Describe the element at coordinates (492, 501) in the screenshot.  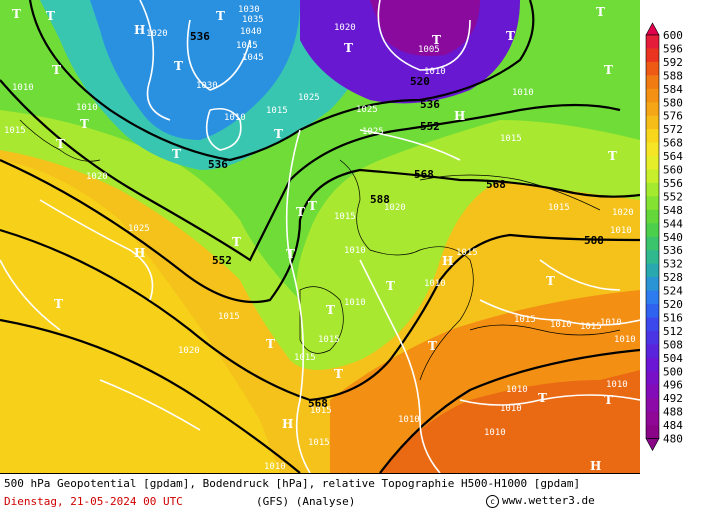
I see `copyright-icon: c` at that location.